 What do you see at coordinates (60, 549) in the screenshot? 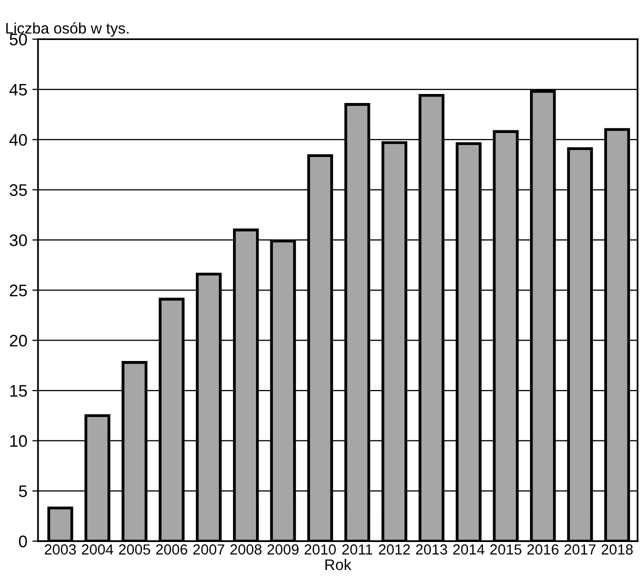
I see `x-tick-label: 2003` at bounding box center [60, 549].